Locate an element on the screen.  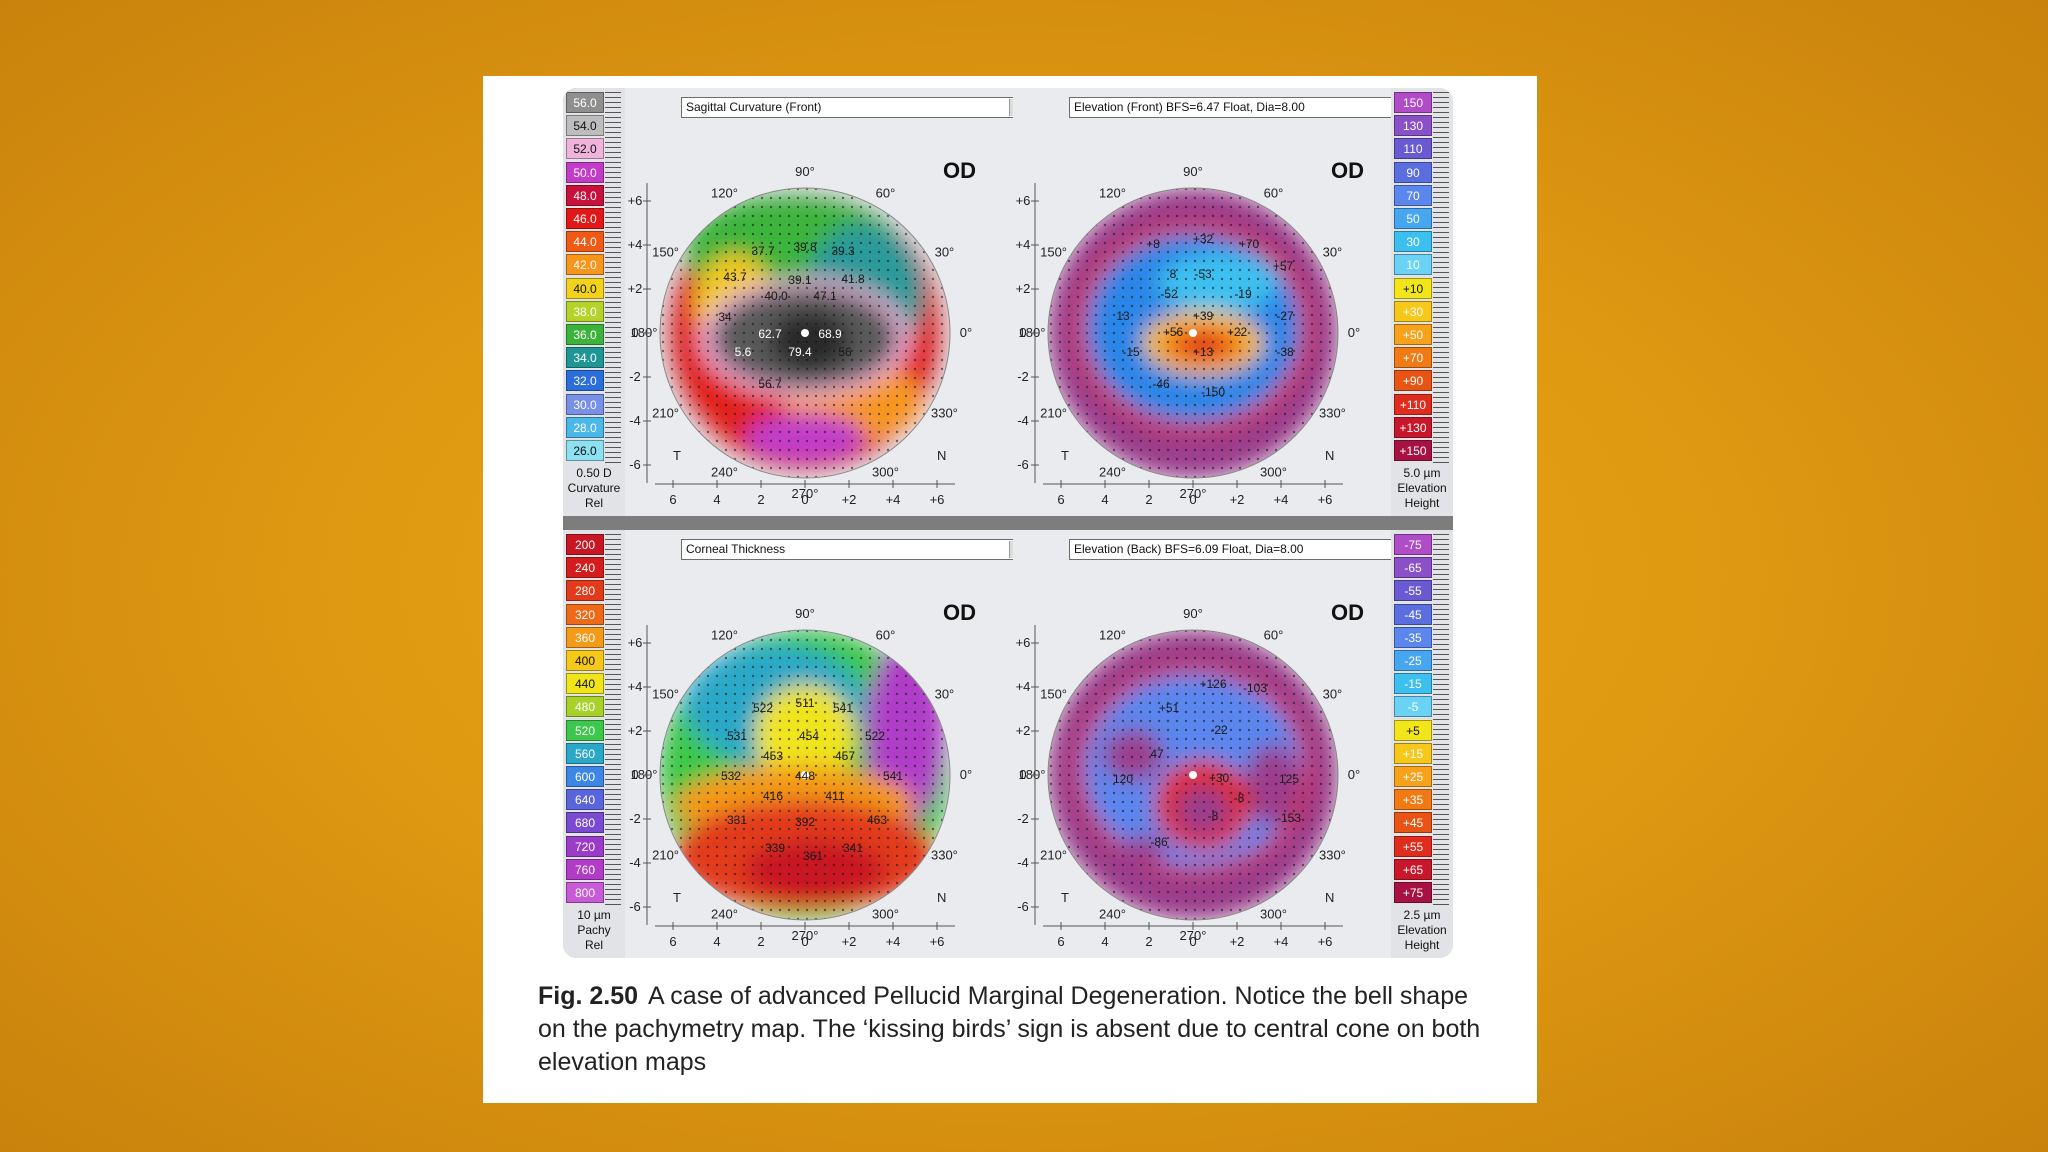
scale-value: +45 is located at coordinates (1413, 823).